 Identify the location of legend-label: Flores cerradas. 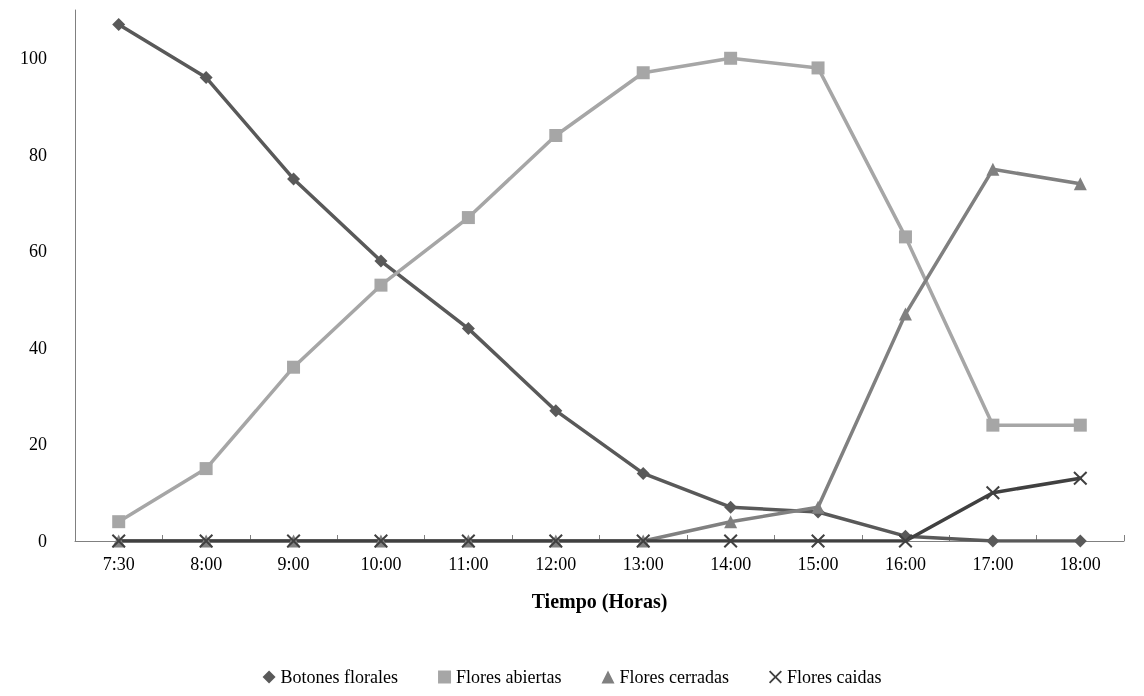
(674, 677).